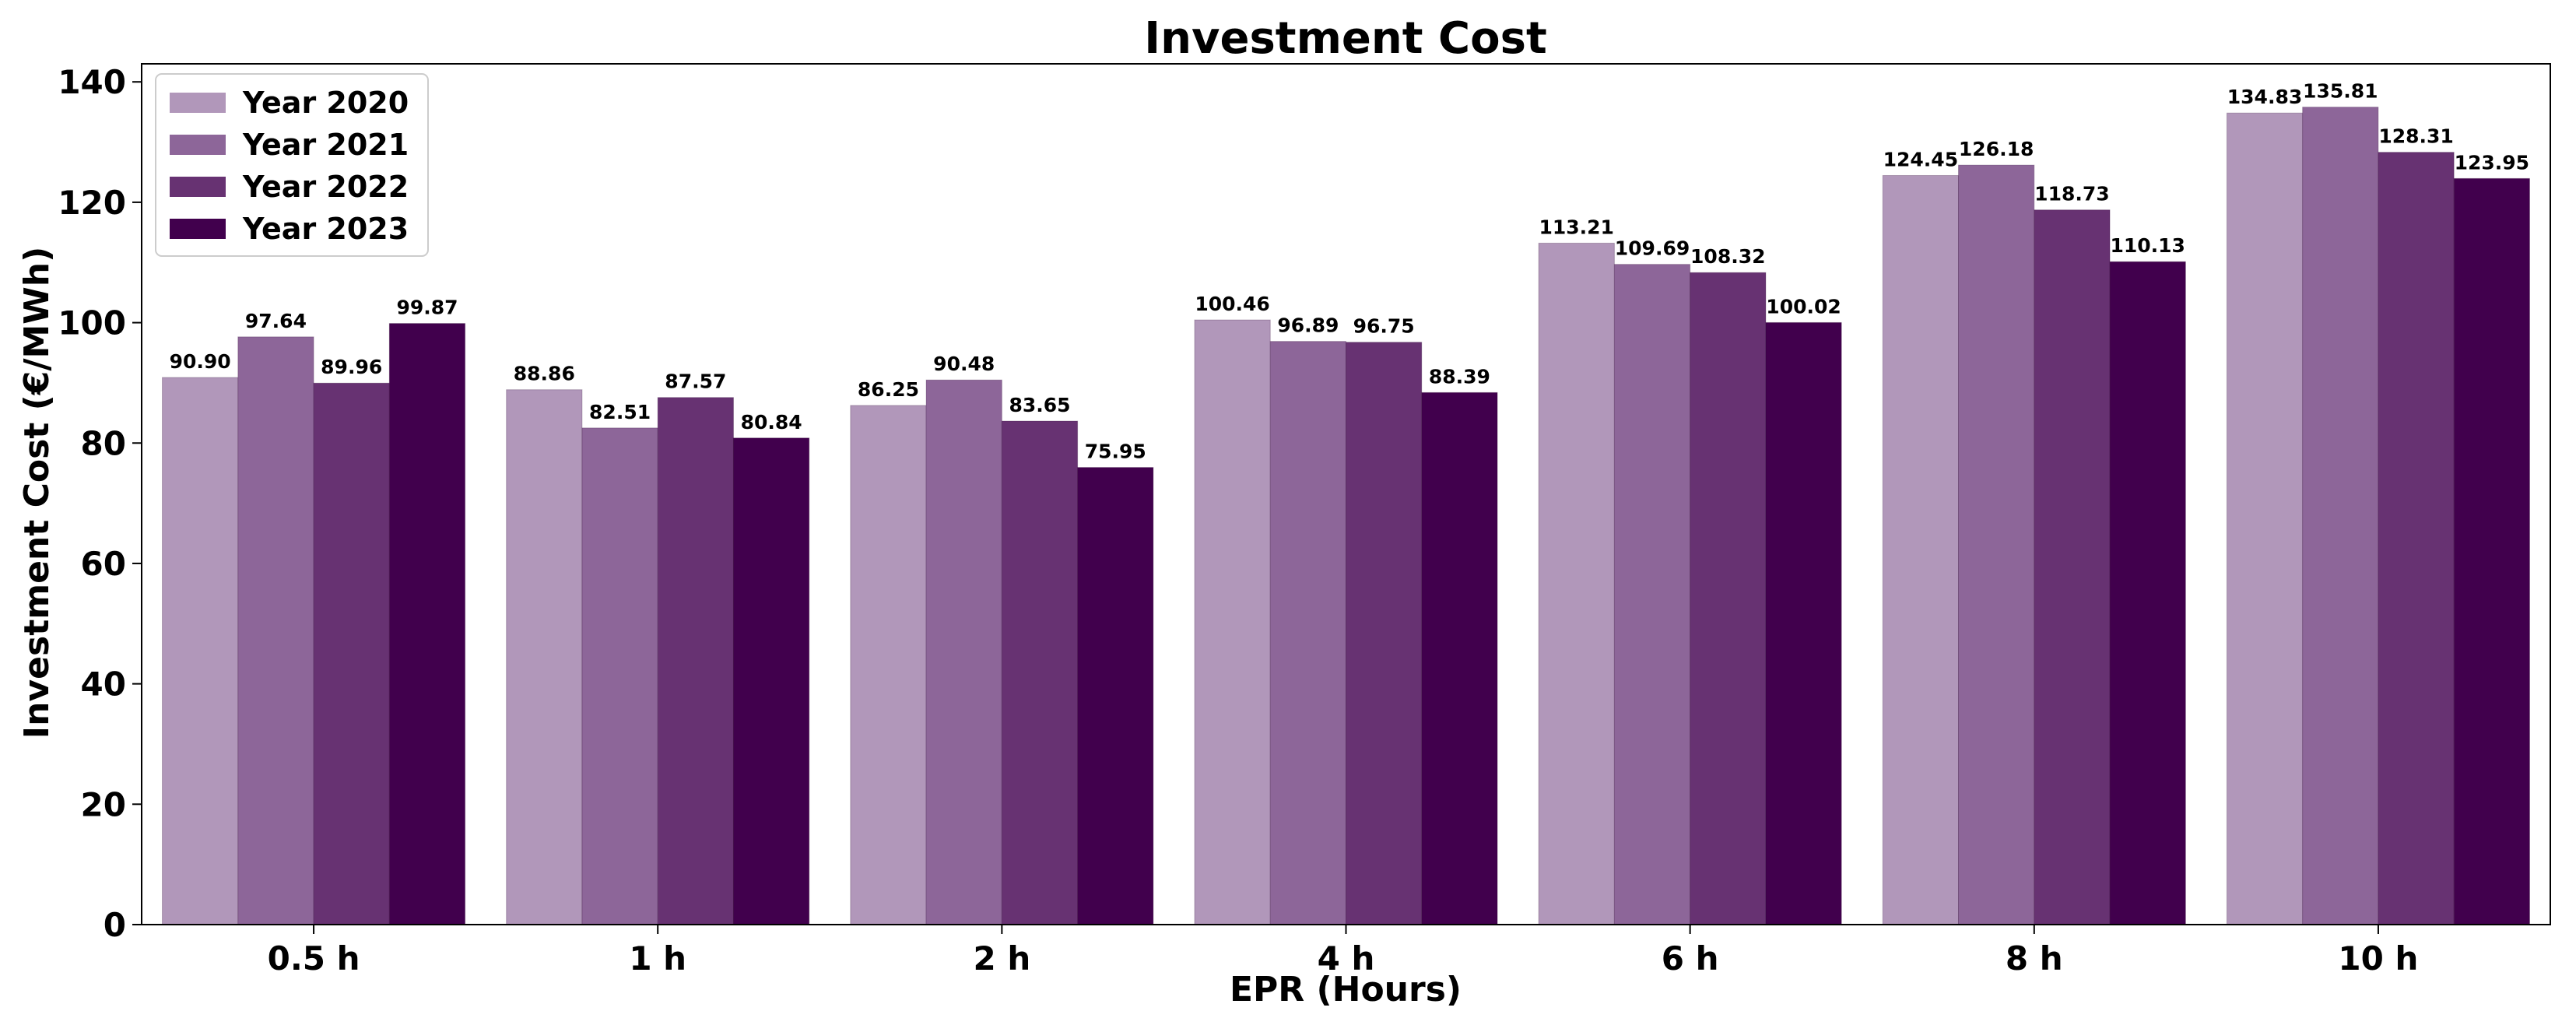  What do you see at coordinates (326, 187) in the screenshot?
I see `legend-label: Year 2022` at bounding box center [326, 187].